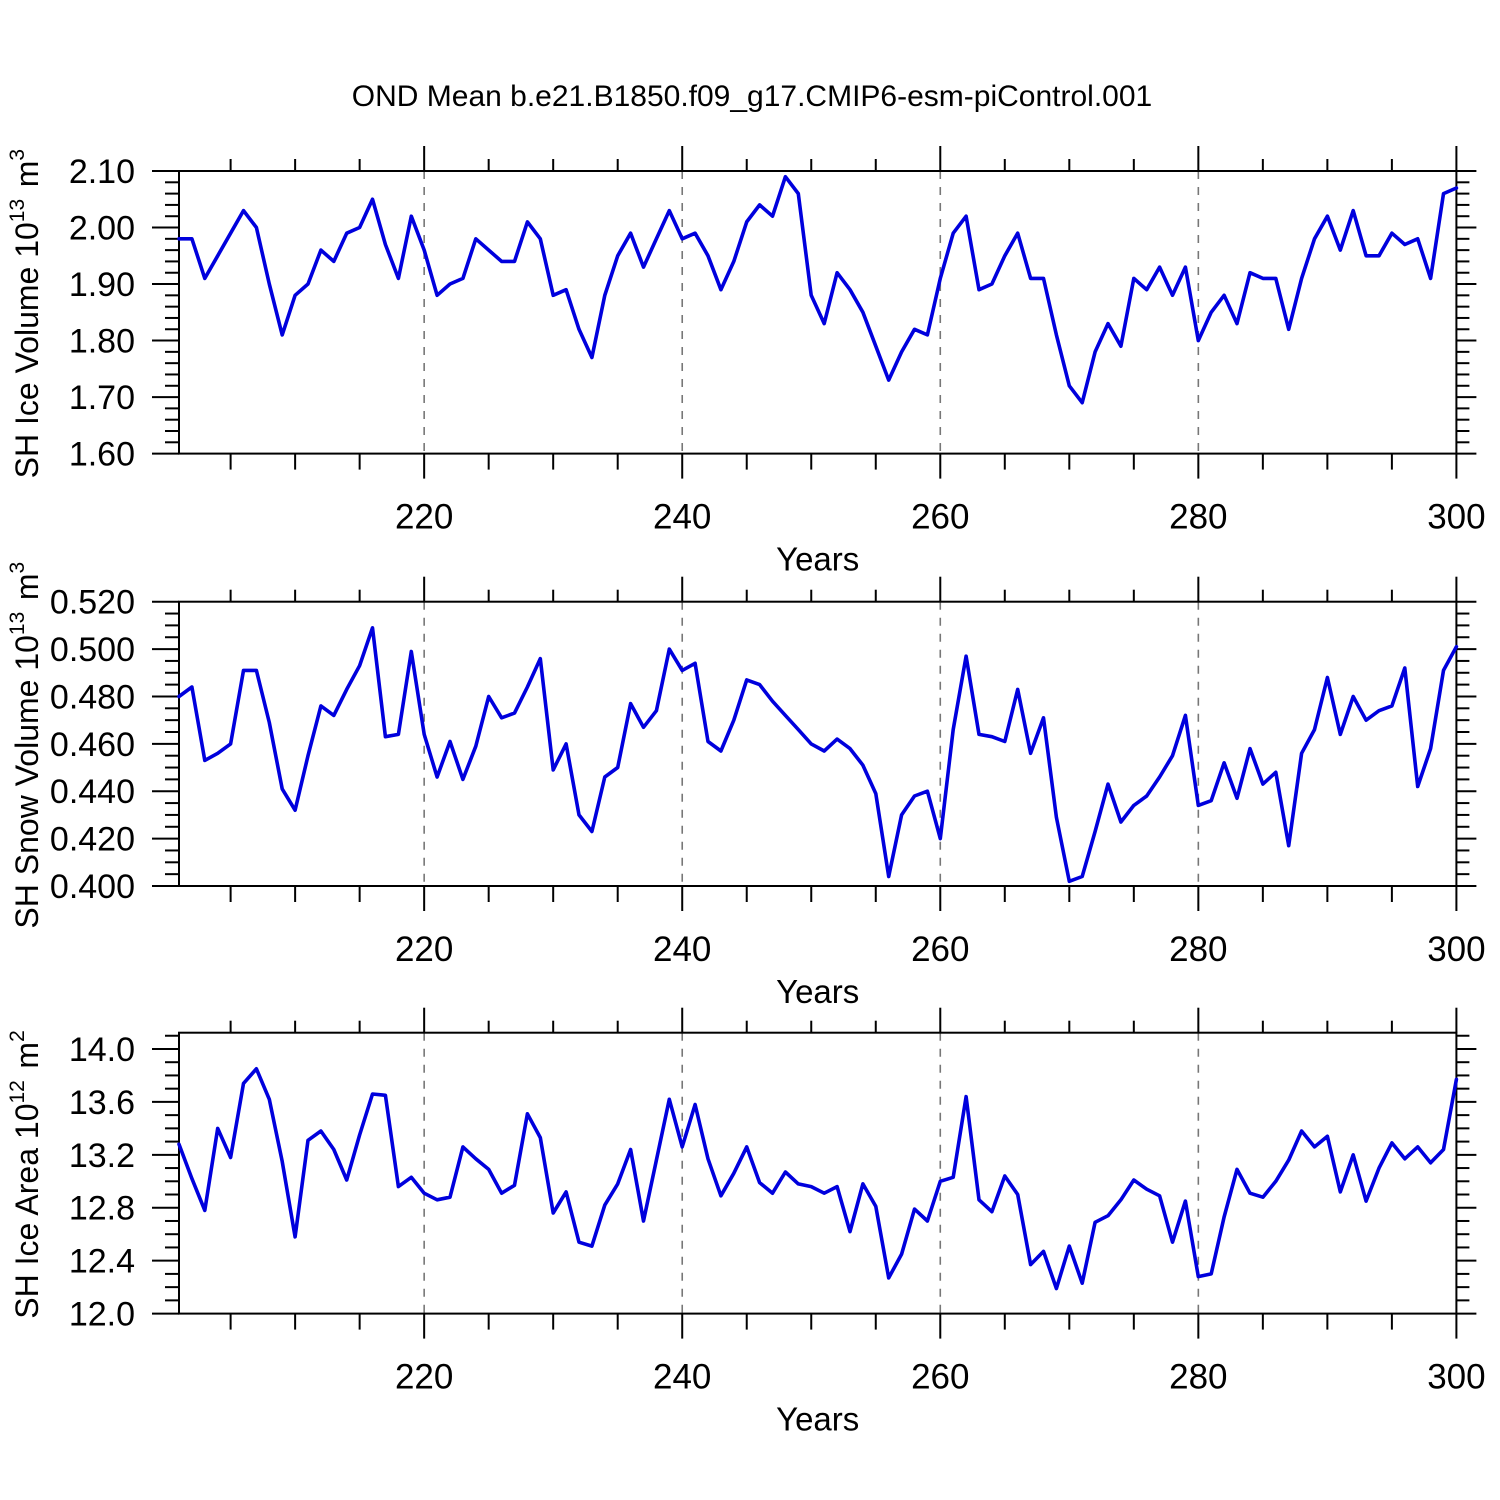 The height and width of the screenshot is (1500, 1500). What do you see at coordinates (102, 1103) in the screenshot?
I see `y-tick-label: 13.6` at bounding box center [102, 1103].